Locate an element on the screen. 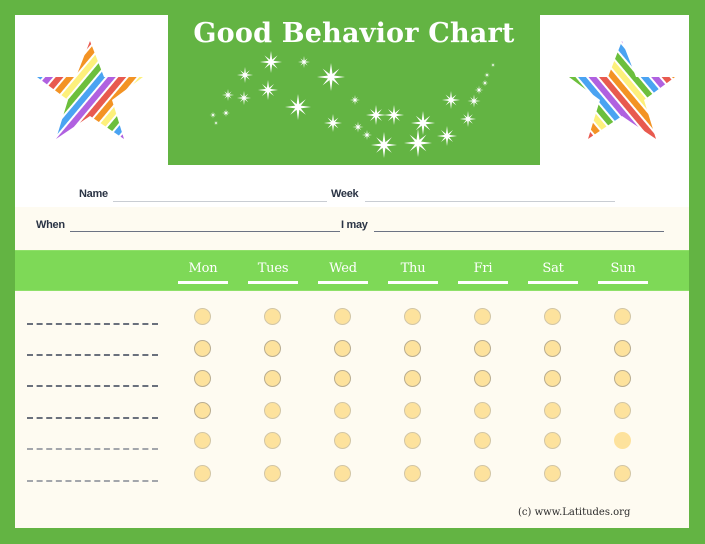  i-may-field is located at coordinates (519, 231).